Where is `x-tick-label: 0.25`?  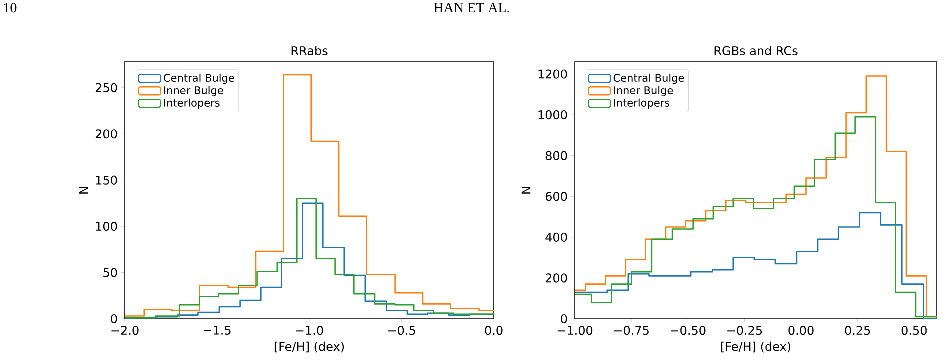 x-tick-label: 0.25 is located at coordinates (857, 331).